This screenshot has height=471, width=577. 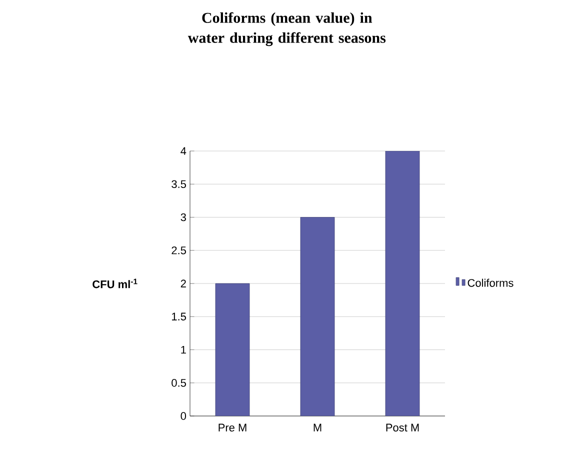 What do you see at coordinates (115, 283) in the screenshot?
I see `y-axis-title: CFU ml$^{-1}$` at bounding box center [115, 283].